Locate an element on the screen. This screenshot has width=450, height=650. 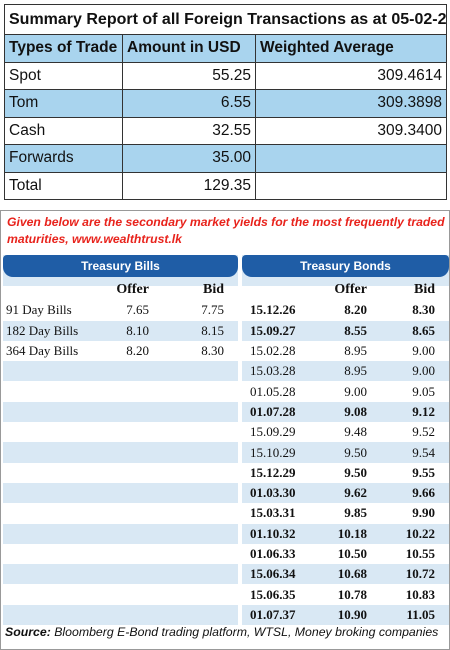
col-header-wavg: Weighted Average is located at coordinates (351, 48).